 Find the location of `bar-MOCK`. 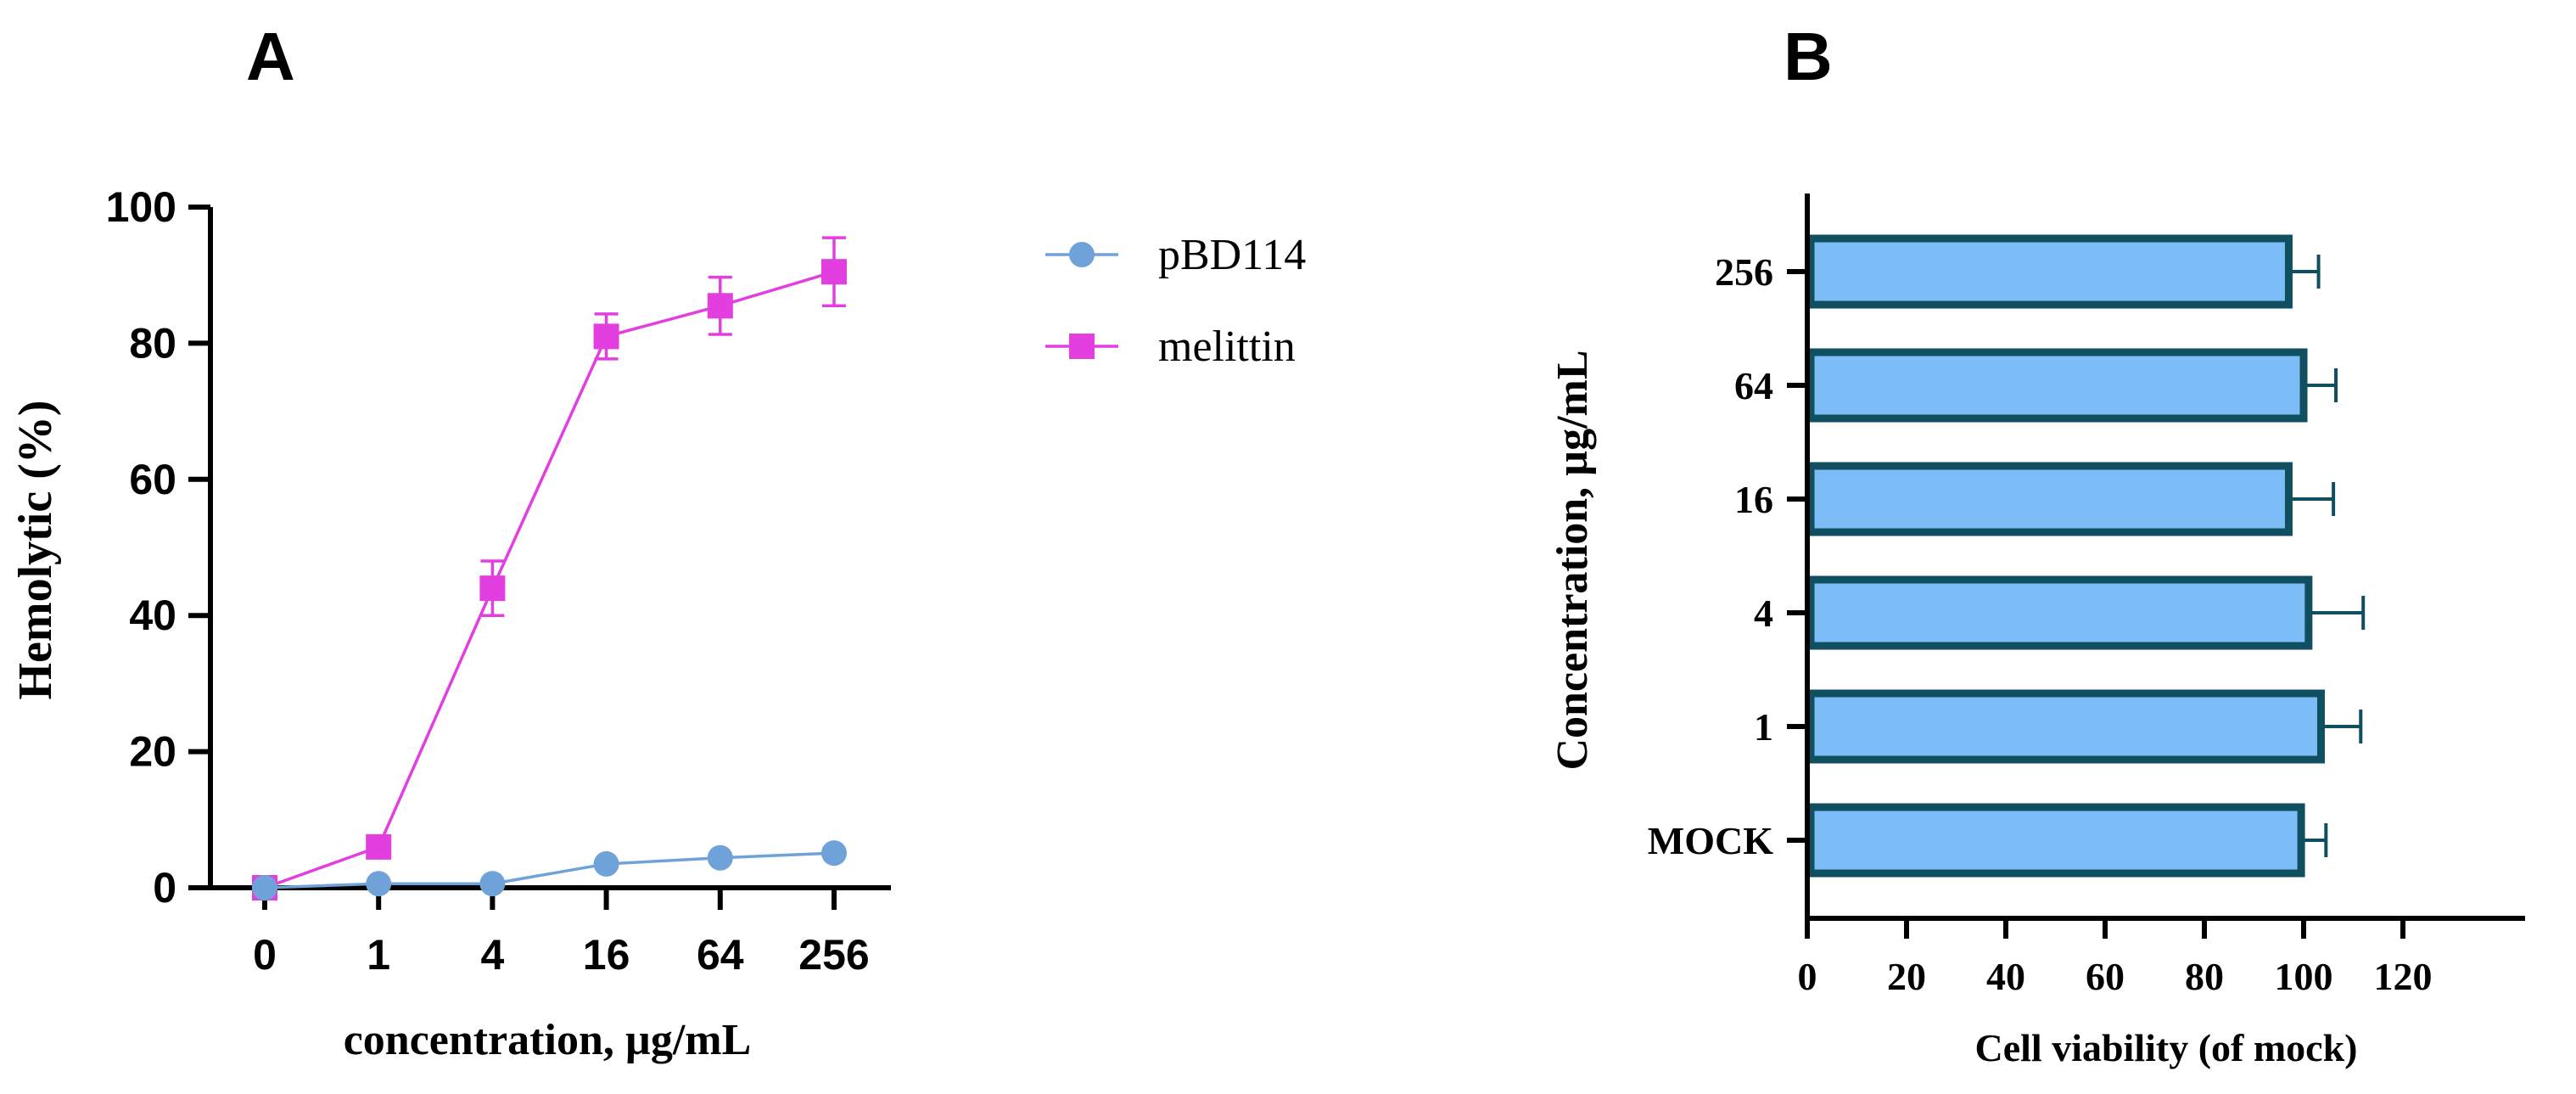

bar-MOCK is located at coordinates (2067, 840).